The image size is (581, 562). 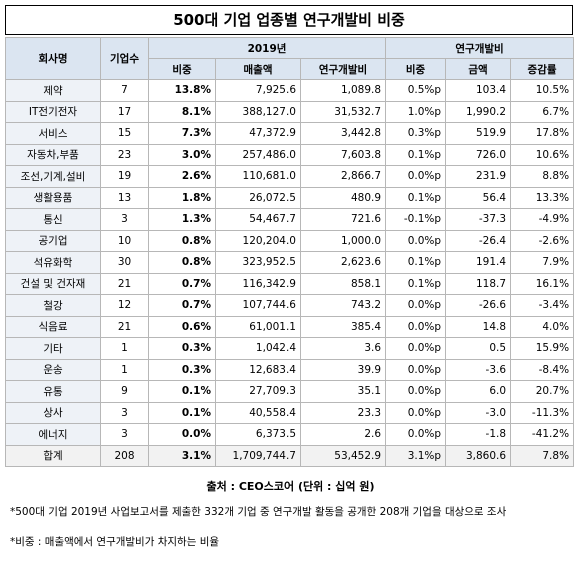 I want to click on table-cell: 13, so click(x=124, y=197).